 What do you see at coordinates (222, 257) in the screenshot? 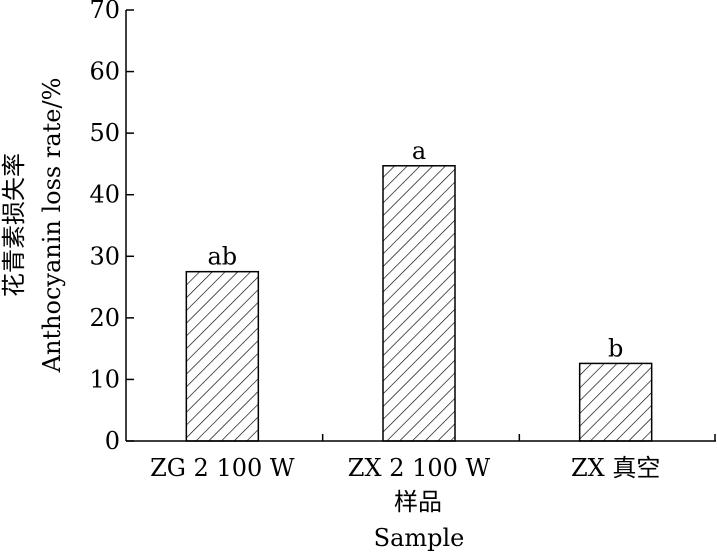
I see `significance-label: ab` at bounding box center [222, 257].